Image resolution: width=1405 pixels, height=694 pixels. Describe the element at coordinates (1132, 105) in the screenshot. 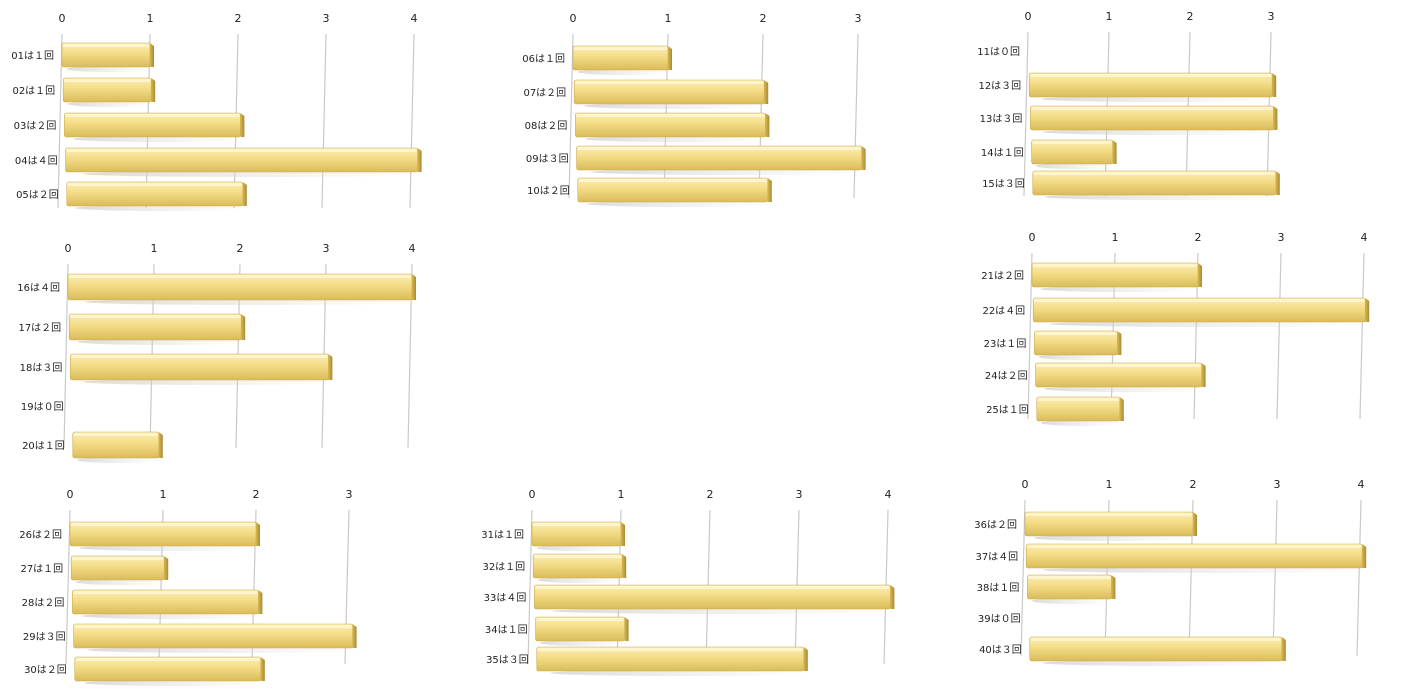

I see `chart-3: 0 1 2 3 11は０回 12は３回 13は３回 14は１回 15は３回` at that location.